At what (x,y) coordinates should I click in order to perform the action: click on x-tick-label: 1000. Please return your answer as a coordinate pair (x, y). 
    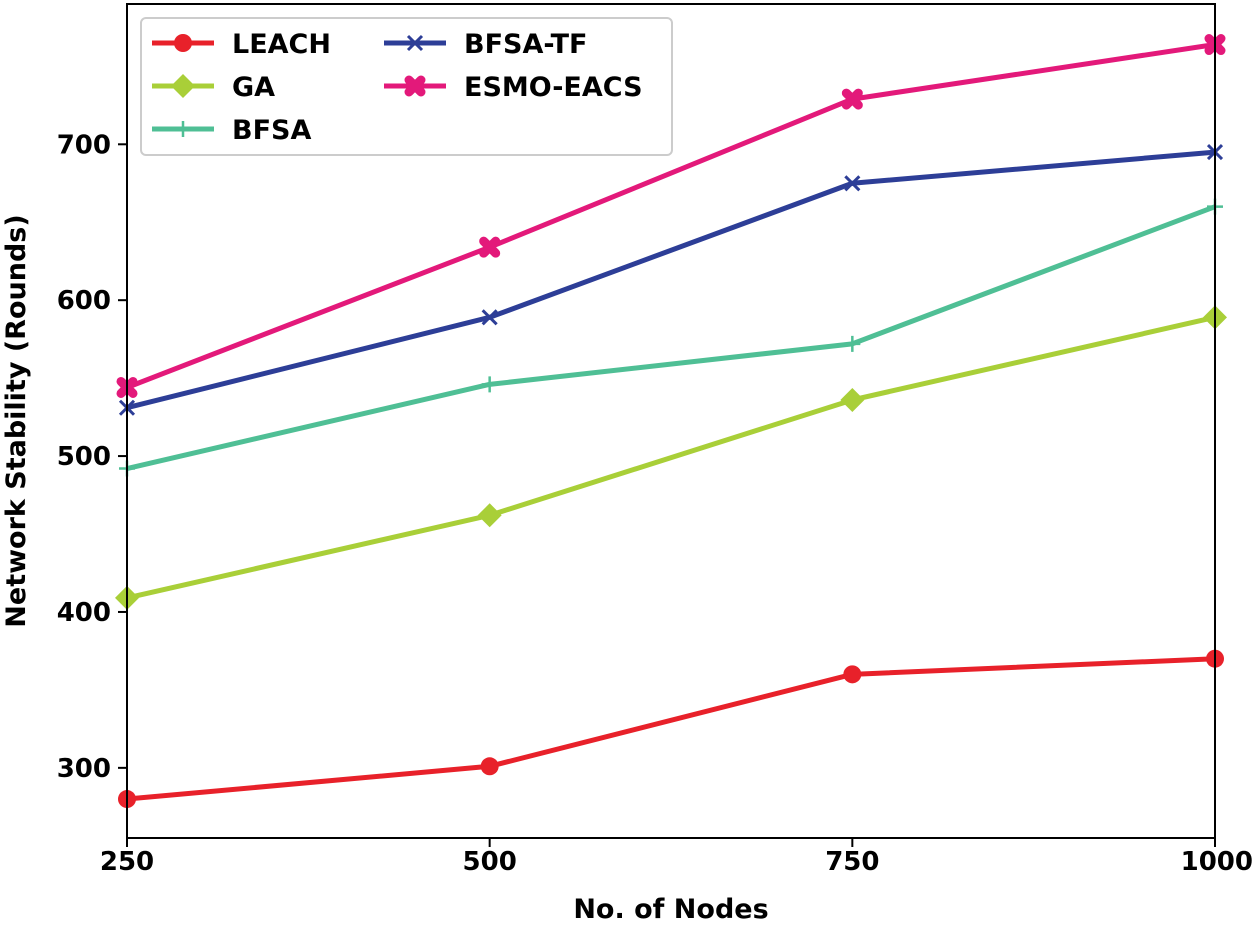
    Looking at the image, I should click on (1217, 862).